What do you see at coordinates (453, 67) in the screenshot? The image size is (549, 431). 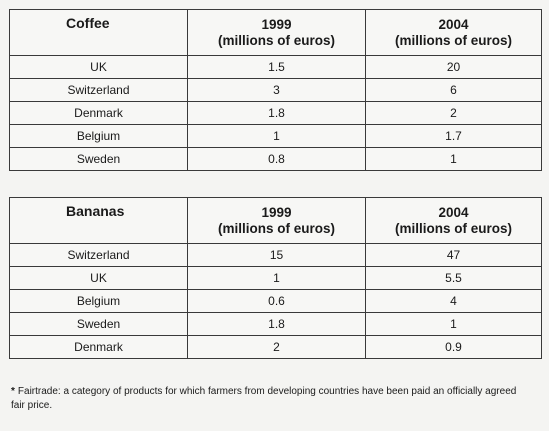 I see `value-2004-cell: 20` at bounding box center [453, 67].